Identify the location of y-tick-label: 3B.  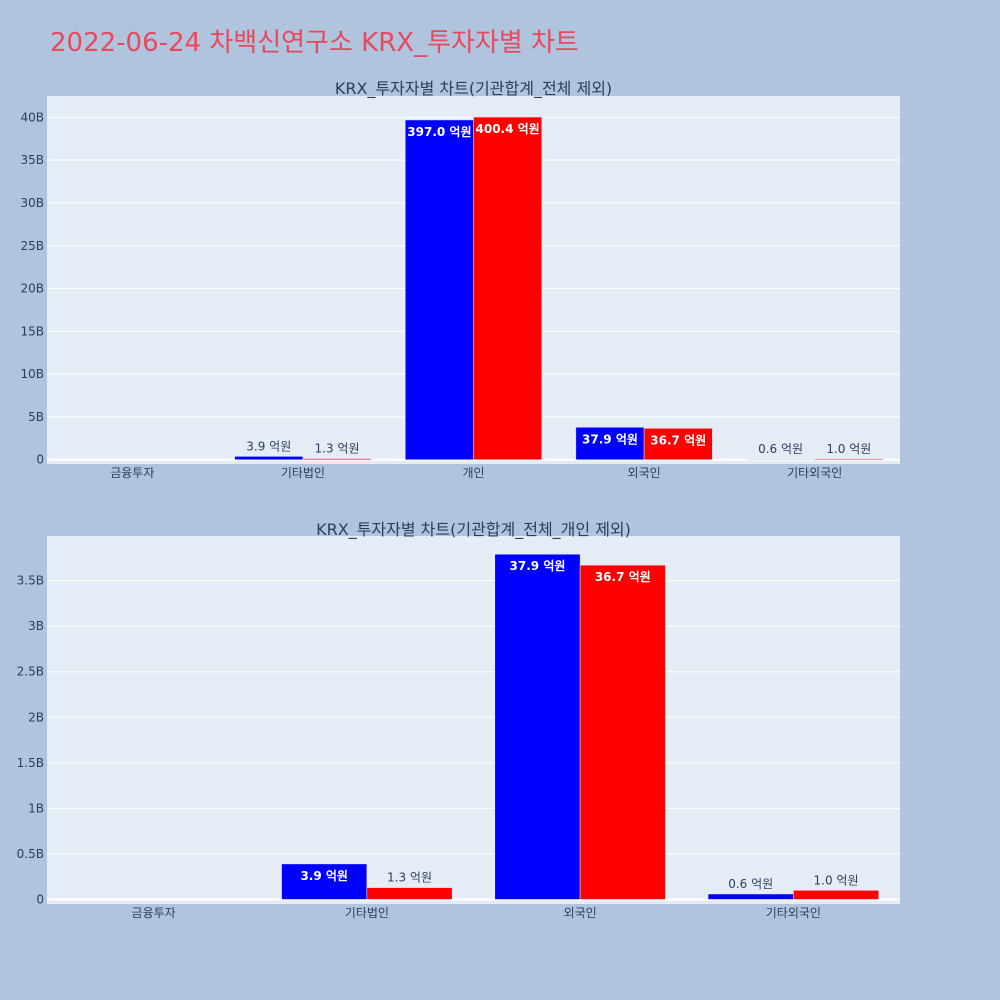
(36, 626).